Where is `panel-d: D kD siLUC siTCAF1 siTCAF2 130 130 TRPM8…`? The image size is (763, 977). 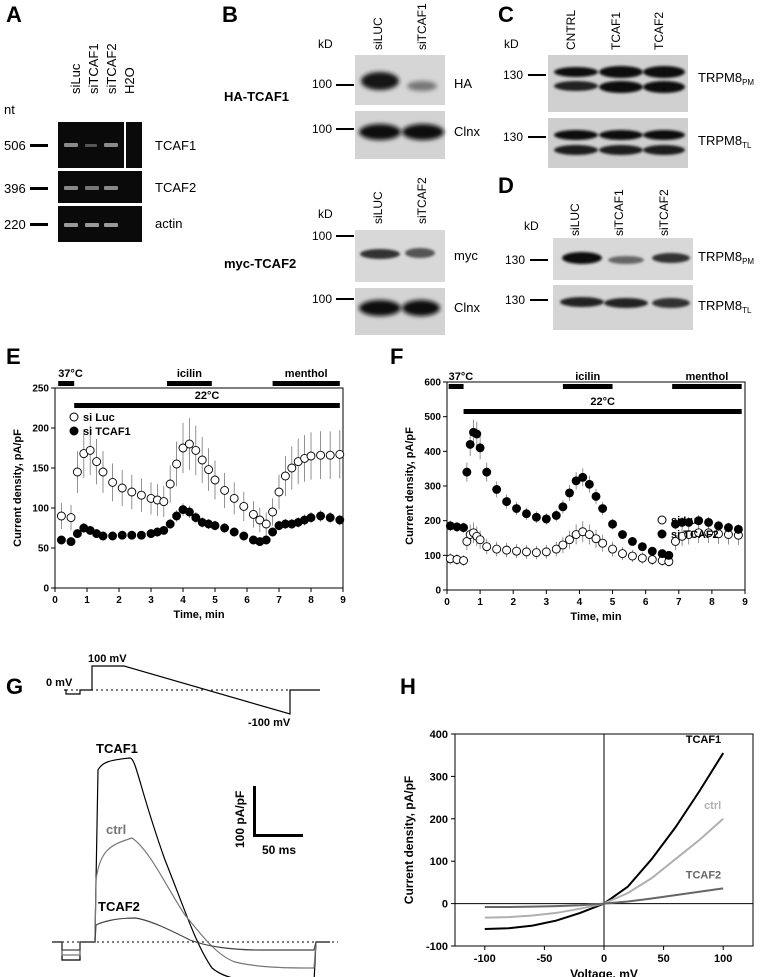
panel-d: D kD siLUC siTCAF1 siTCAF2 130 130 TRPM8… is located at coordinates (626, 251).